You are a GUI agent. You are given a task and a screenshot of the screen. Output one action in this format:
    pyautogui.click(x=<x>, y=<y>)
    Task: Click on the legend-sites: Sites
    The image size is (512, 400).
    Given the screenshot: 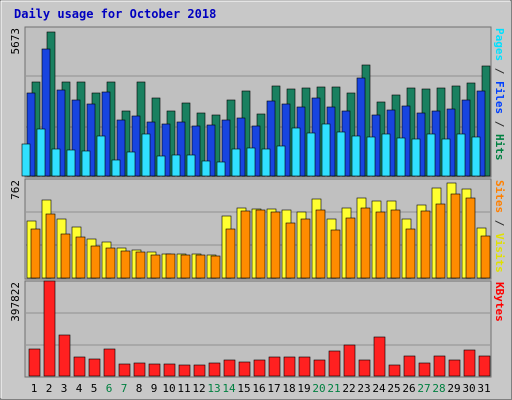 What is the action you would take?
    pyautogui.click(x=499, y=196)
    